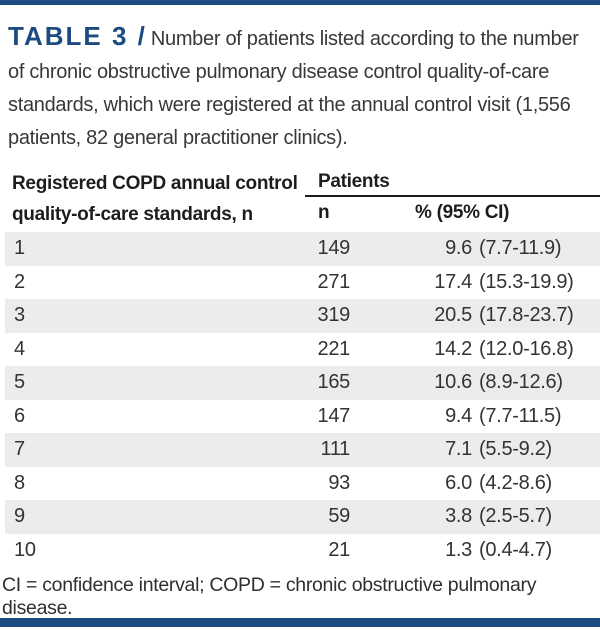 The height and width of the screenshot is (630, 600). What do you see at coordinates (475, 449) in the screenshot?
I see `cell-percent-ci: 7.1 (5.5-9.2)` at bounding box center [475, 449].